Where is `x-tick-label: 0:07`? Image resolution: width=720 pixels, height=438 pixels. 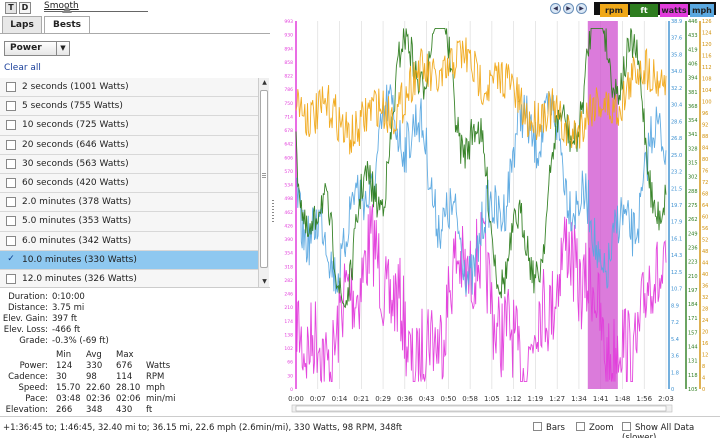
x-tick-label: 0:07 is located at coordinates (318, 399).